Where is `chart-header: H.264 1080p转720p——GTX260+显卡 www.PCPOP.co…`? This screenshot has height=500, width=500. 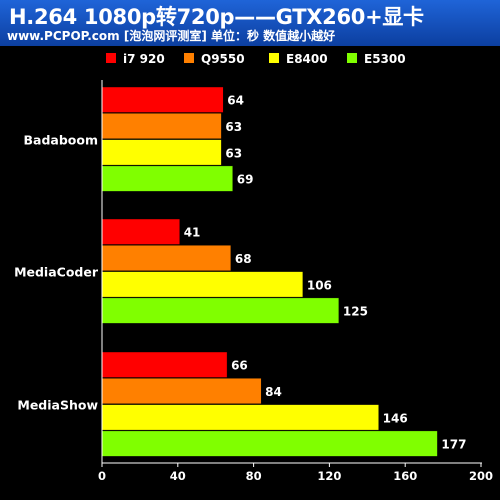
chart-header: H.264 1080p转720p——GTX260+显卡 www.PCPOP.co… is located at coordinates (250, 23).